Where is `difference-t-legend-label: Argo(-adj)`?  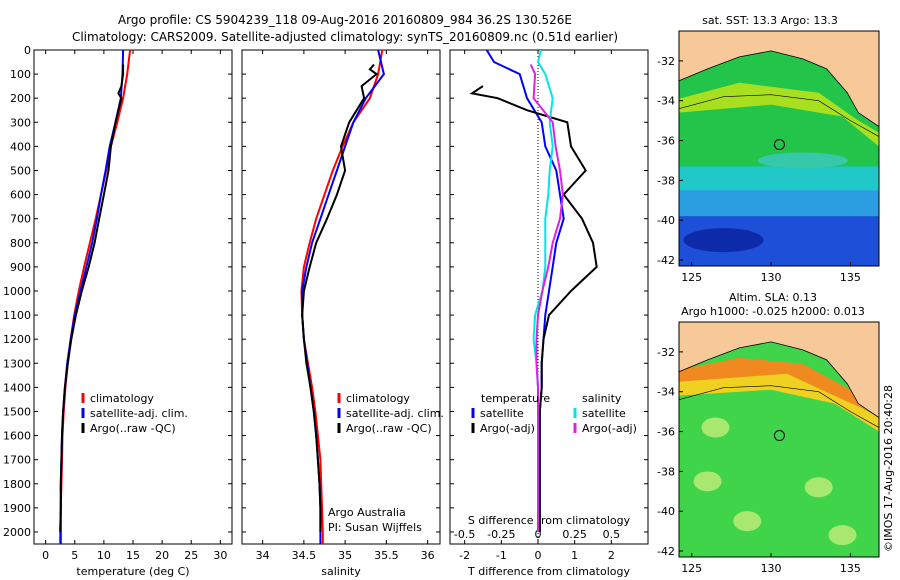
difference-t-legend-label: Argo(-adj) is located at coordinates (507, 428).